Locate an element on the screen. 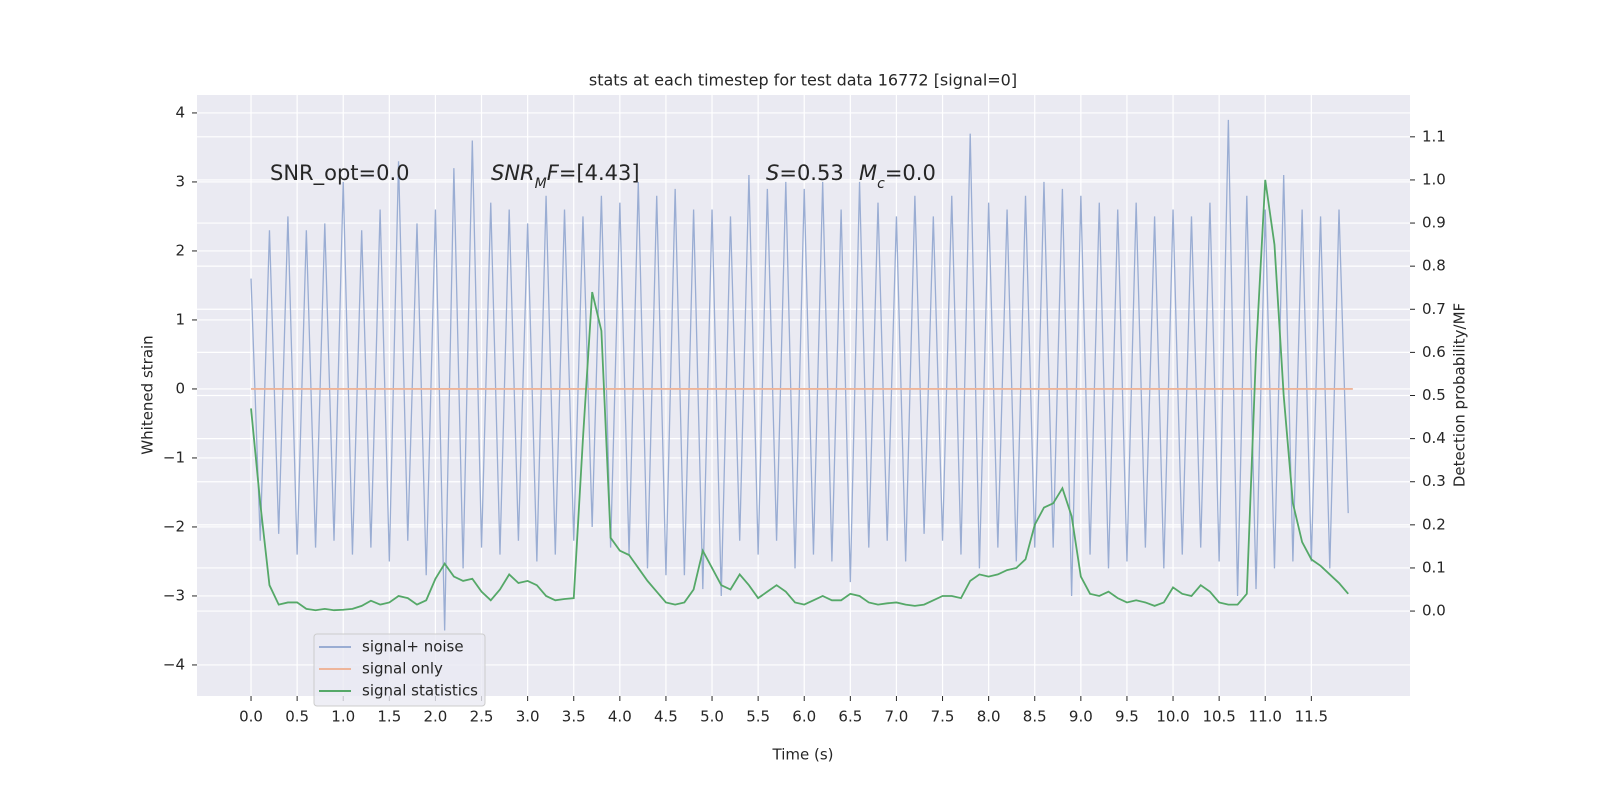 Image resolution: width=1600 pixels, height=804 pixels. annotation: SNR_opt=0.0 is located at coordinates (340, 173).